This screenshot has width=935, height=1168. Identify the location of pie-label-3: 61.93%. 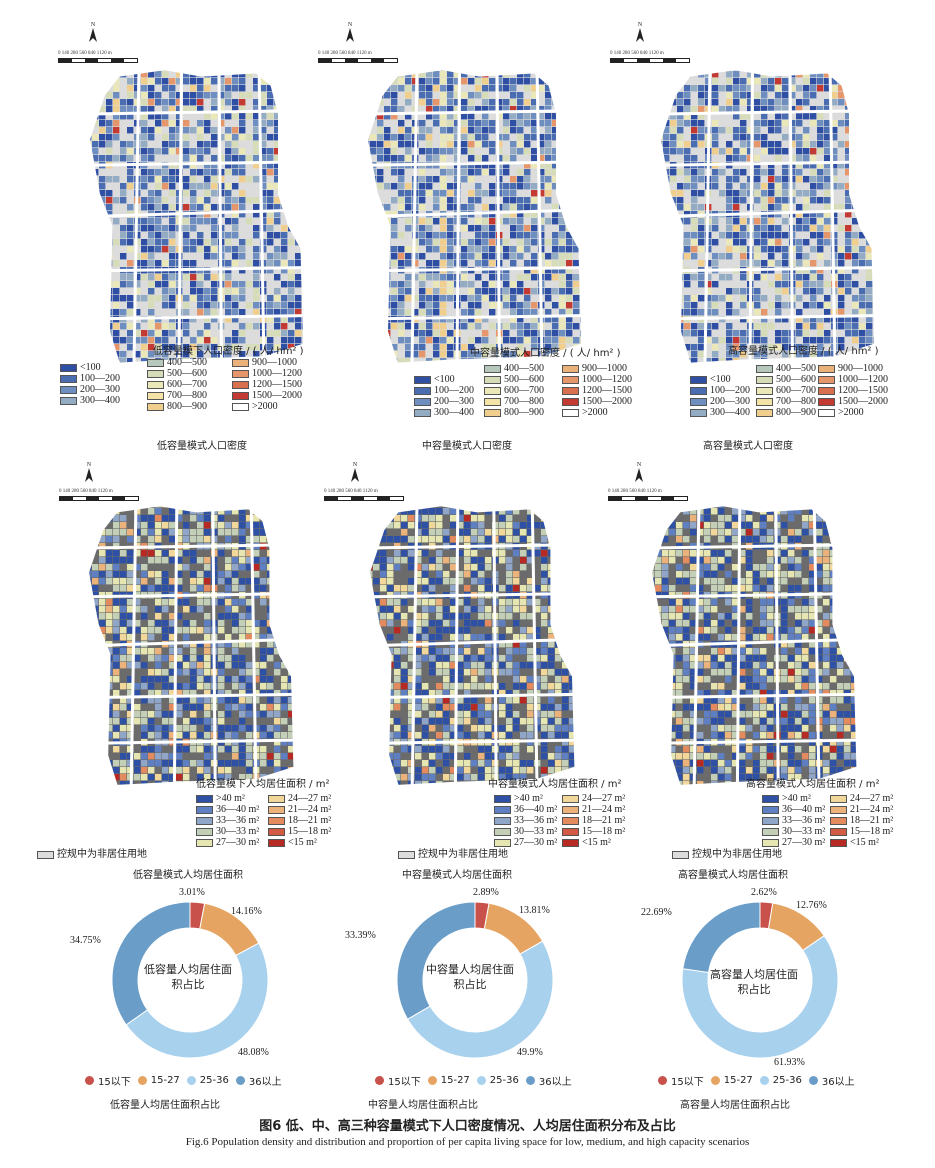
(789, 1062).